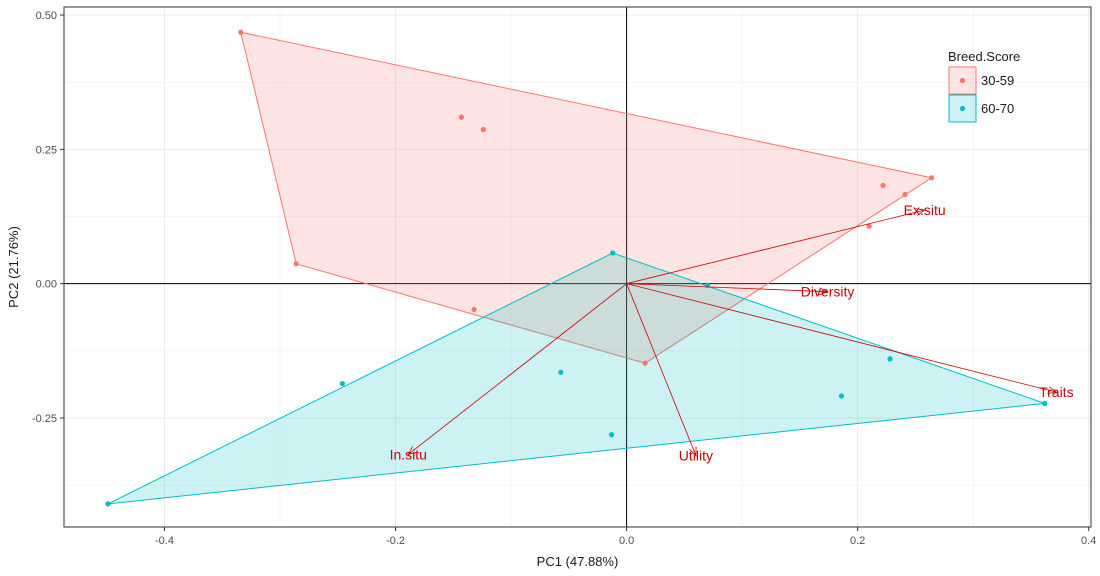  I want to click on legend: Breed.Score 30-59 60-70, so click(984, 86).